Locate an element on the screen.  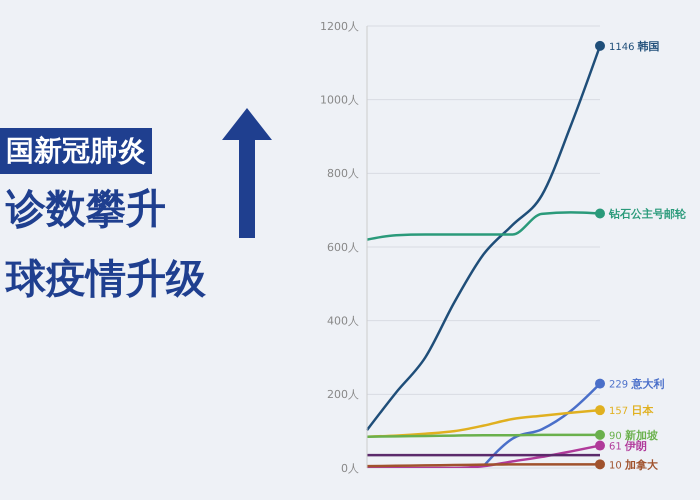
series-label: 加拿大 is located at coordinates (641, 465).